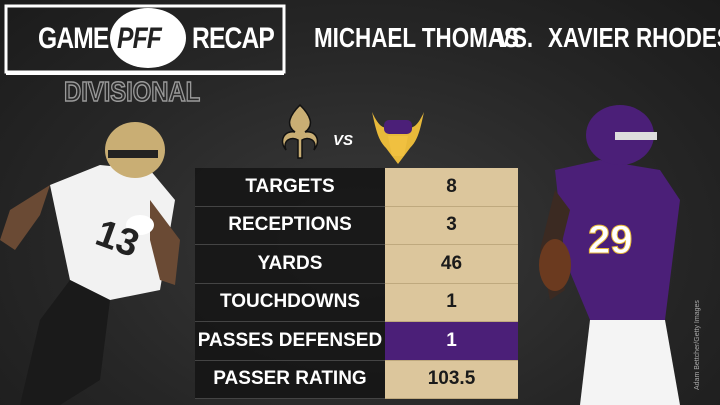  Describe the element at coordinates (451, 225) in the screenshot. I see `stat-value: 3` at that location.